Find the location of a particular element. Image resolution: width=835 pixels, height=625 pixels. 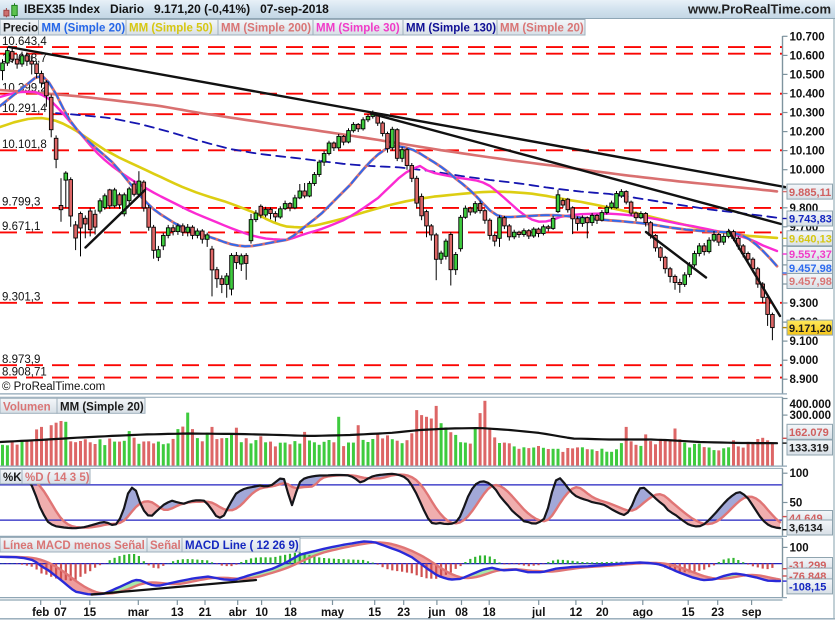

svg-text: 10.291,4 is located at coordinates (24, 109).